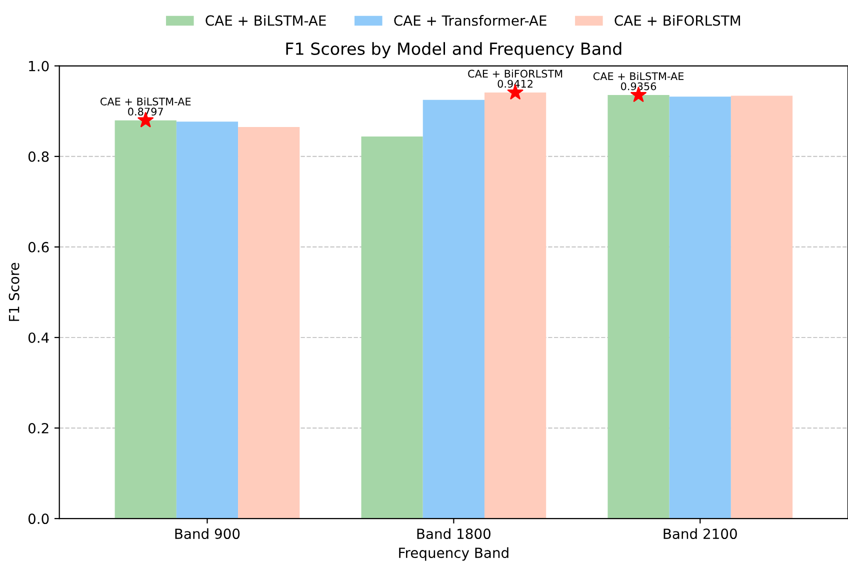 The width and height of the screenshot is (848, 573). What do you see at coordinates (638, 81) in the screenshot?
I see `annotation: CAE + BiLSTM-AE 0.9356` at bounding box center [638, 81].